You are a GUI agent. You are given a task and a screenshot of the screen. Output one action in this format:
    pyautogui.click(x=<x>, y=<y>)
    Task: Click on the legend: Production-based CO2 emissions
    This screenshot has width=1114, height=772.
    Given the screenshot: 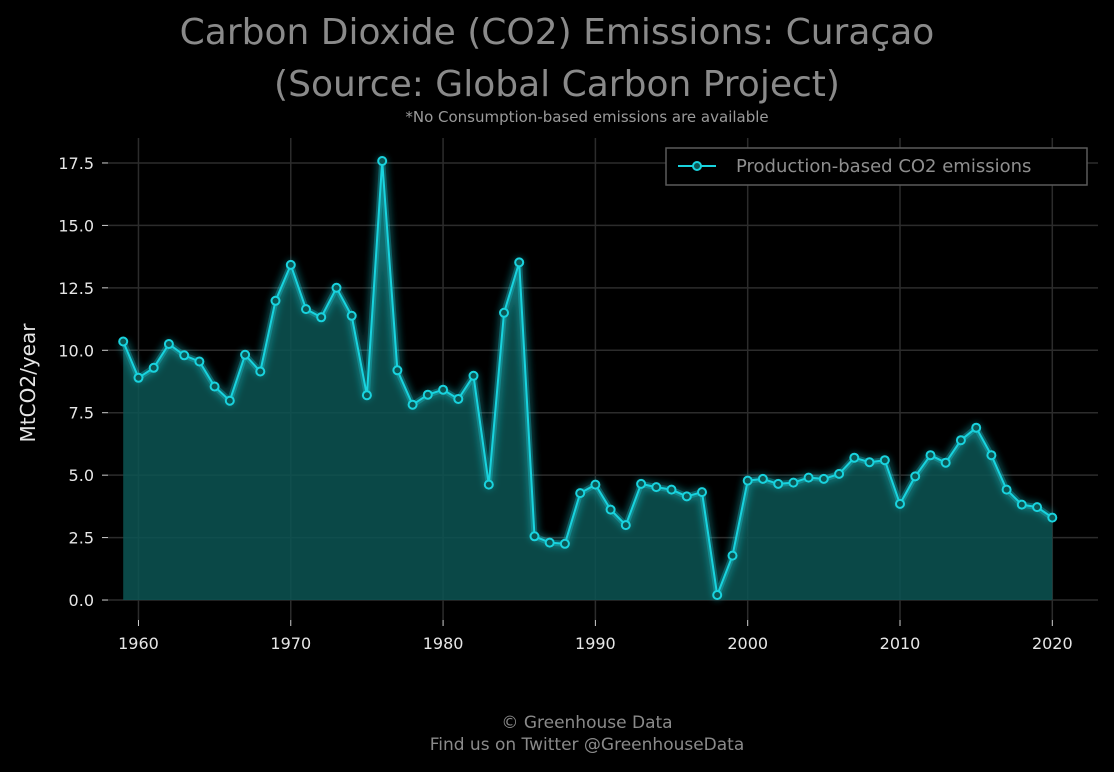 What is the action you would take?
    pyautogui.click(x=876, y=166)
    